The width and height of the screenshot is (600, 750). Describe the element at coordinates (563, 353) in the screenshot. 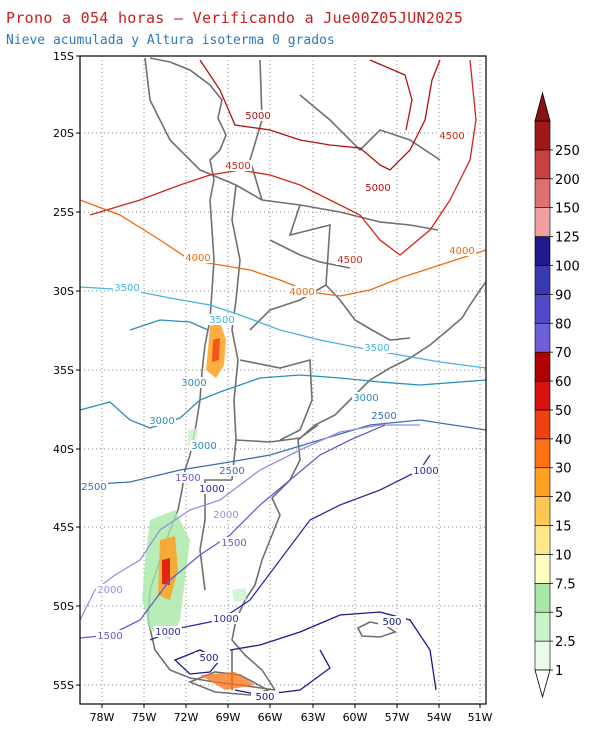

I see `colorbar-label: 70` at that location.